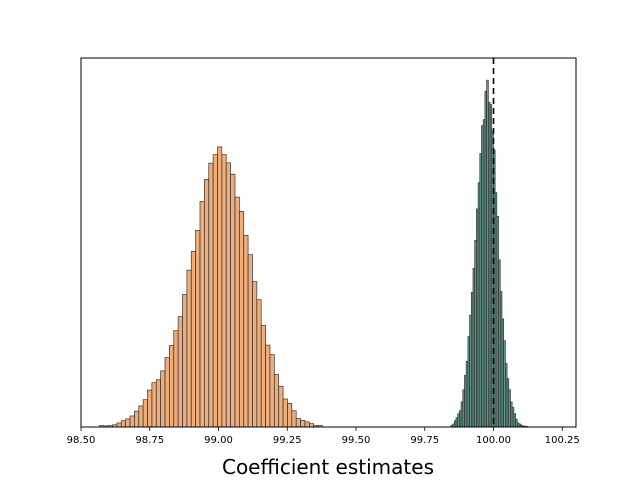 Image resolution: width=640 pixels, height=480 pixels. I want to click on x-axis-label: Coefficient estimates, so click(328, 467).